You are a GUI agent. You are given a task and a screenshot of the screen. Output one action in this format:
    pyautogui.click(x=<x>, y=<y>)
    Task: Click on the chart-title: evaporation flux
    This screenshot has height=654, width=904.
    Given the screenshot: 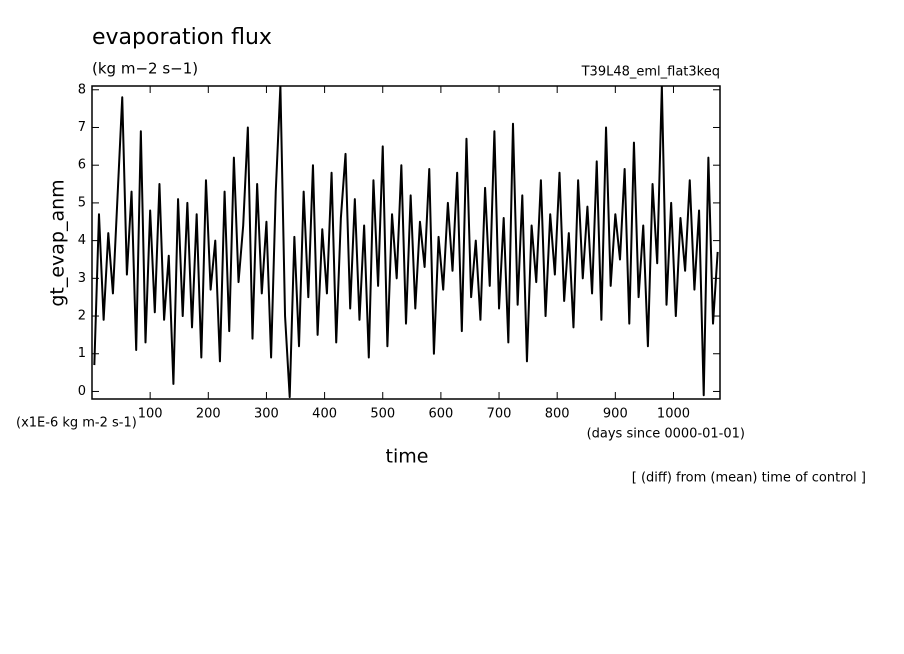 What is the action you would take?
    pyautogui.click(x=182, y=37)
    